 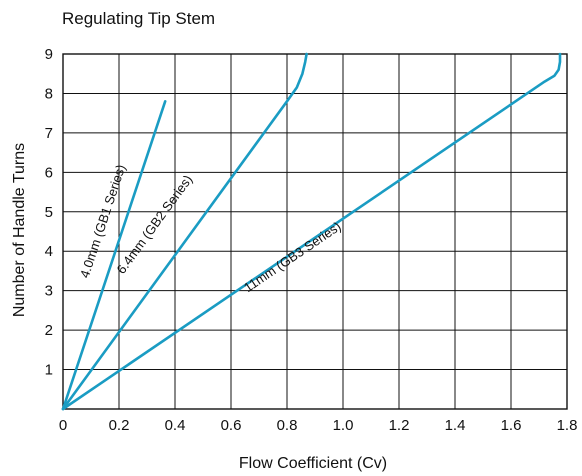 What do you see at coordinates (63, 425) in the screenshot?
I see `x-tick-label: 0` at bounding box center [63, 425].